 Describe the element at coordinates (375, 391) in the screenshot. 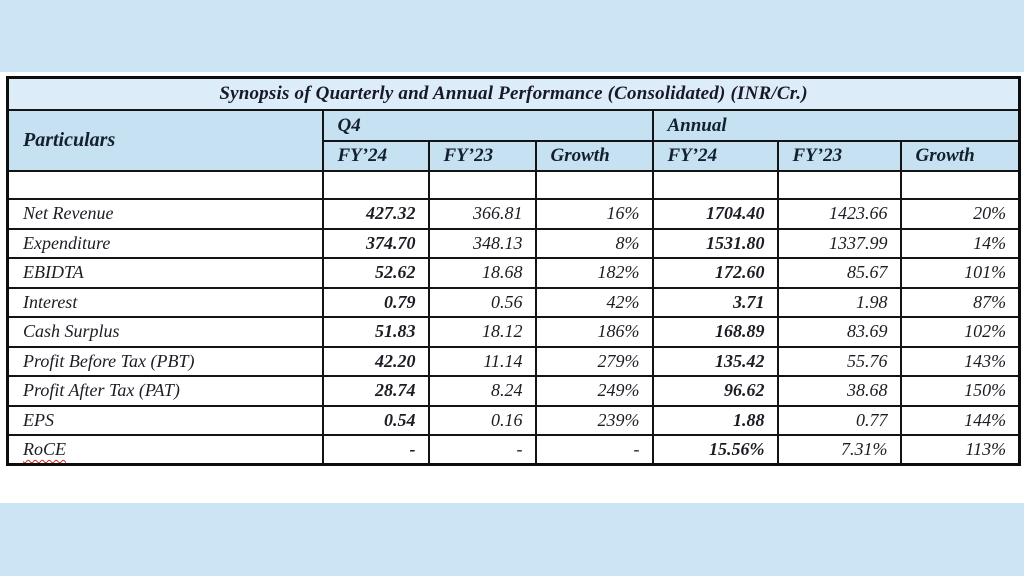

I see `cell-q4-fy24: 28.74` at that location.